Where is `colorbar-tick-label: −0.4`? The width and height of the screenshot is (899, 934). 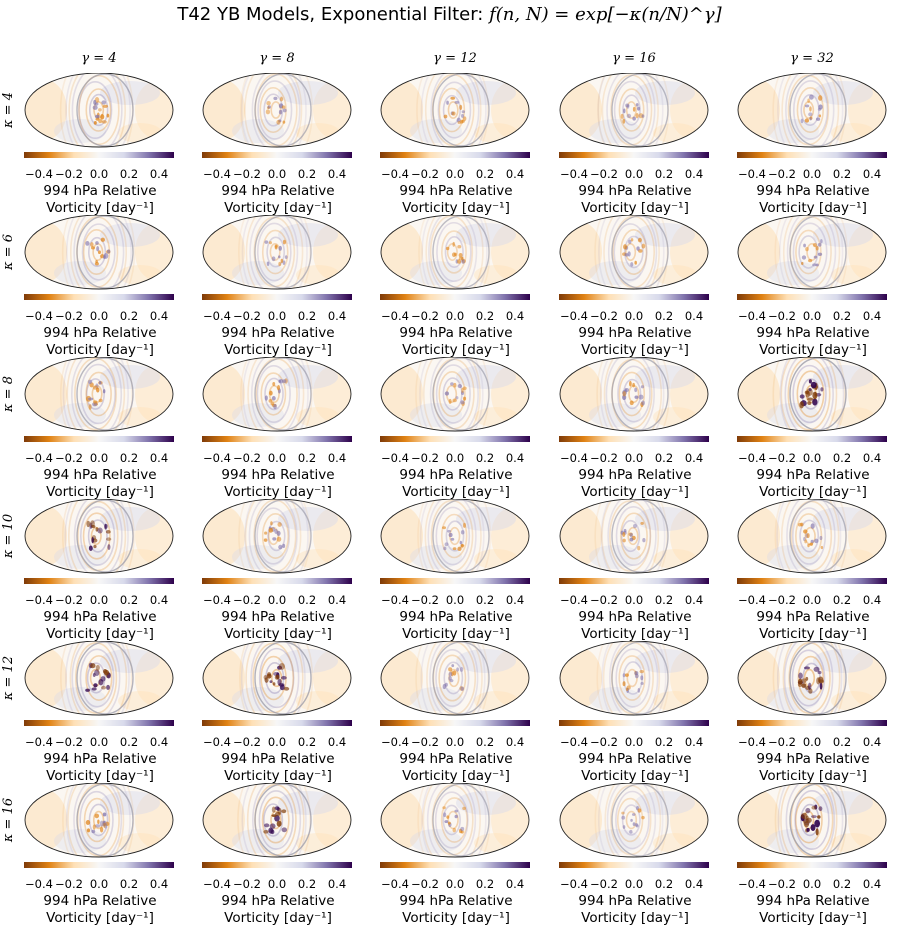
colorbar-tick-label: −0.4 is located at coordinates (395, 884).